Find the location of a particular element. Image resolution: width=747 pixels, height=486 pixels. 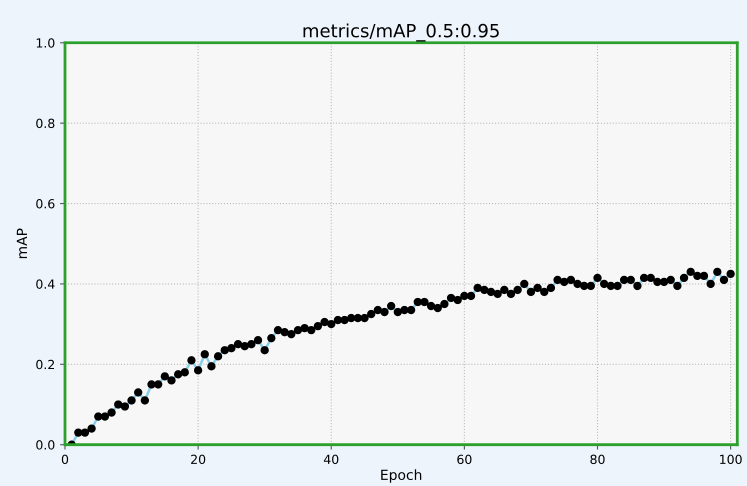

x-tick-label: 80 is located at coordinates (597, 459).